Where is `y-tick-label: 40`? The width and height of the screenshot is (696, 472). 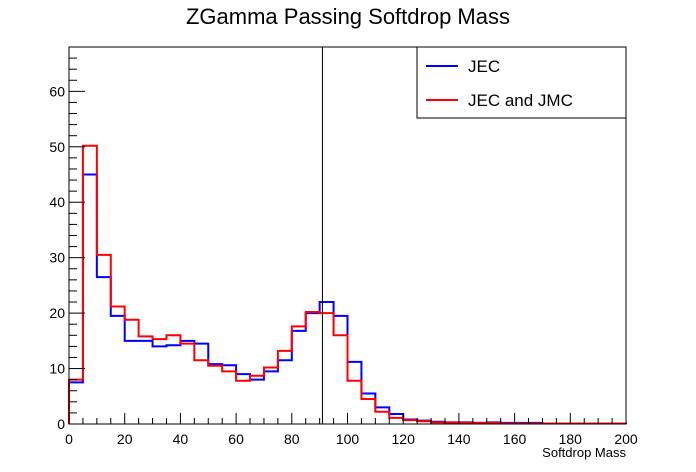 y-tick-label: 40 is located at coordinates (57, 202).